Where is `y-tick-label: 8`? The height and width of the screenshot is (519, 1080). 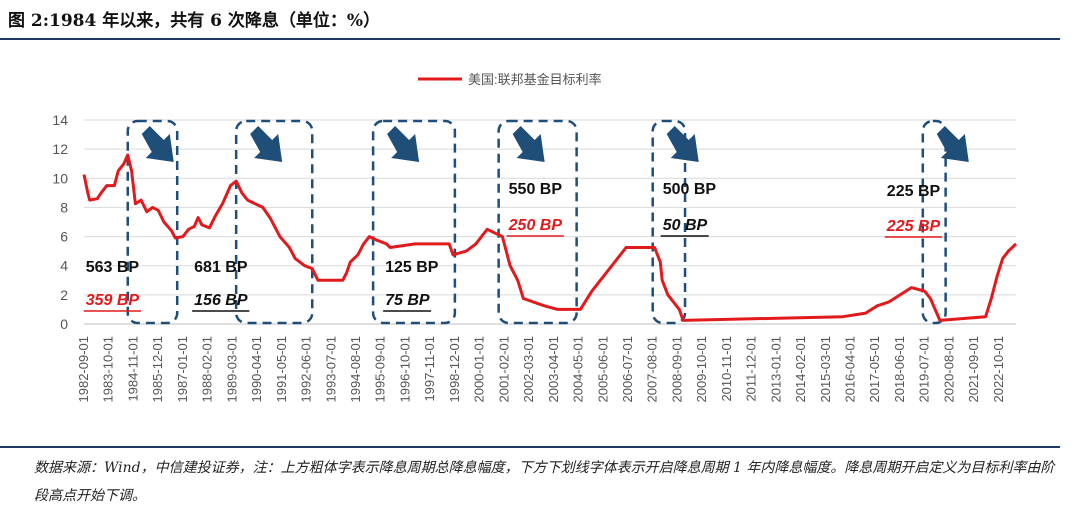 y-tick-label: 8 is located at coordinates (64, 207).